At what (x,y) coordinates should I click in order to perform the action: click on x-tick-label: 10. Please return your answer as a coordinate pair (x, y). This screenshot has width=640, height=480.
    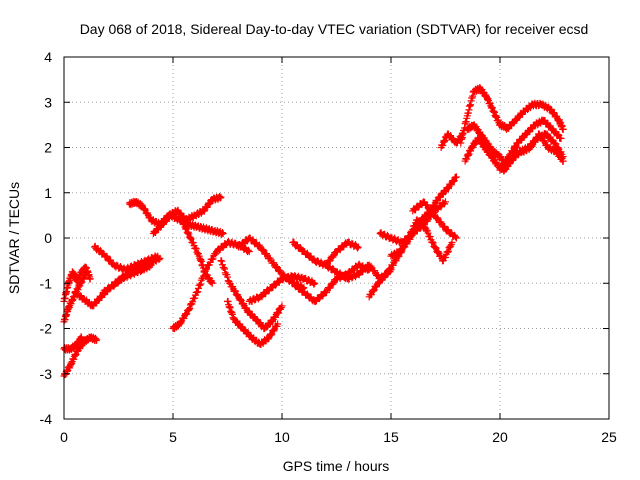
    Looking at the image, I should click on (282, 437).